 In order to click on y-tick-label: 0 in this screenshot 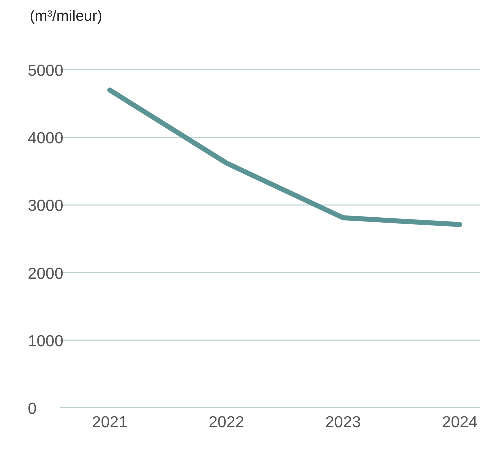, I will do `click(32, 409)`.